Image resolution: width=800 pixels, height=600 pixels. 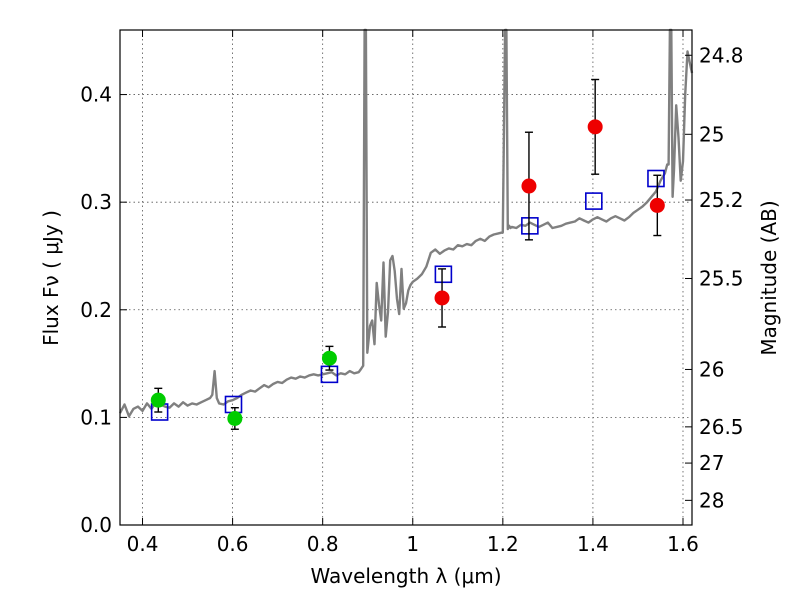 What do you see at coordinates (405, 576) in the screenshot?
I see `x-axis-label: Wavelength λ (μm)` at bounding box center [405, 576].